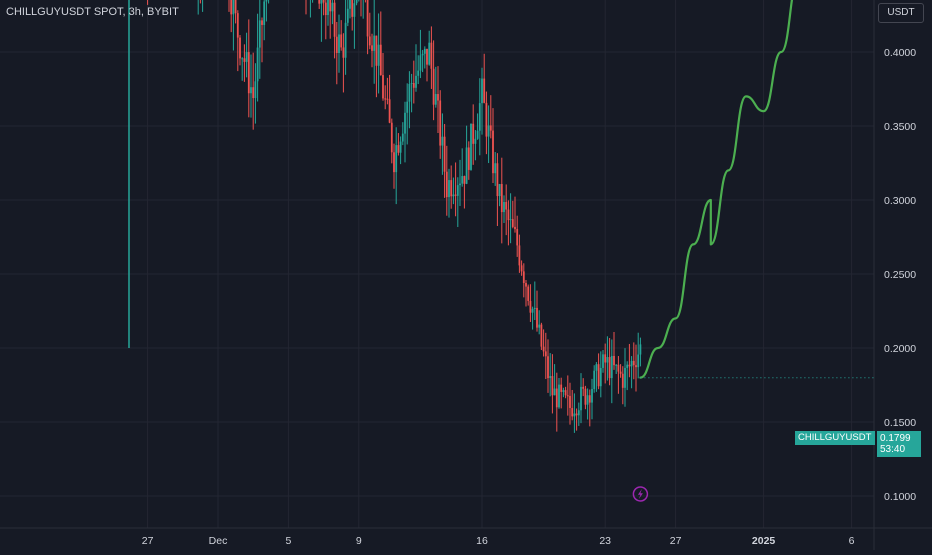 The height and width of the screenshot is (555, 932). I want to click on lightning-icon, so click(640, 494).